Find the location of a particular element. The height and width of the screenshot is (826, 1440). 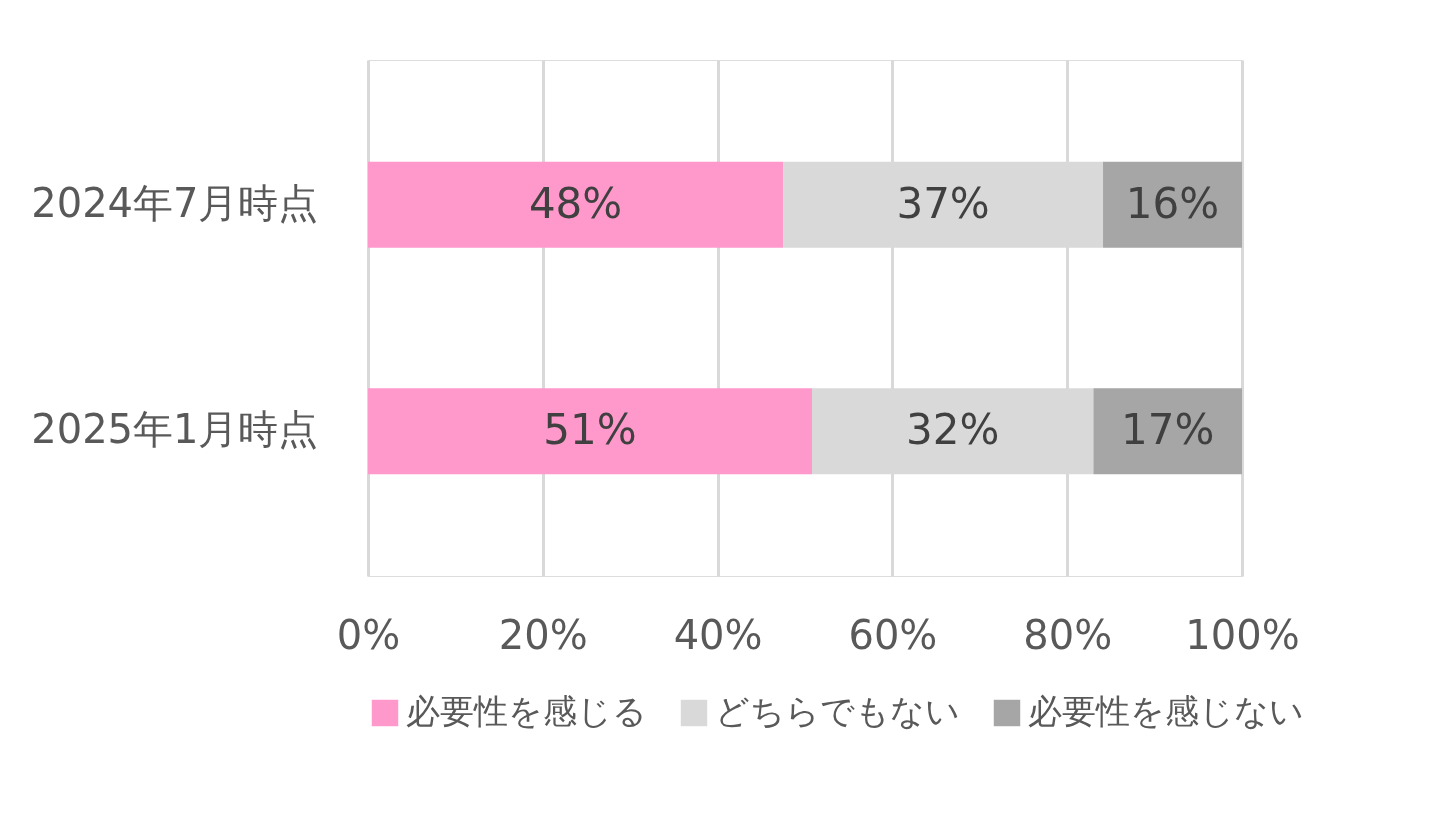

data-label: 17% is located at coordinates (1168, 430).